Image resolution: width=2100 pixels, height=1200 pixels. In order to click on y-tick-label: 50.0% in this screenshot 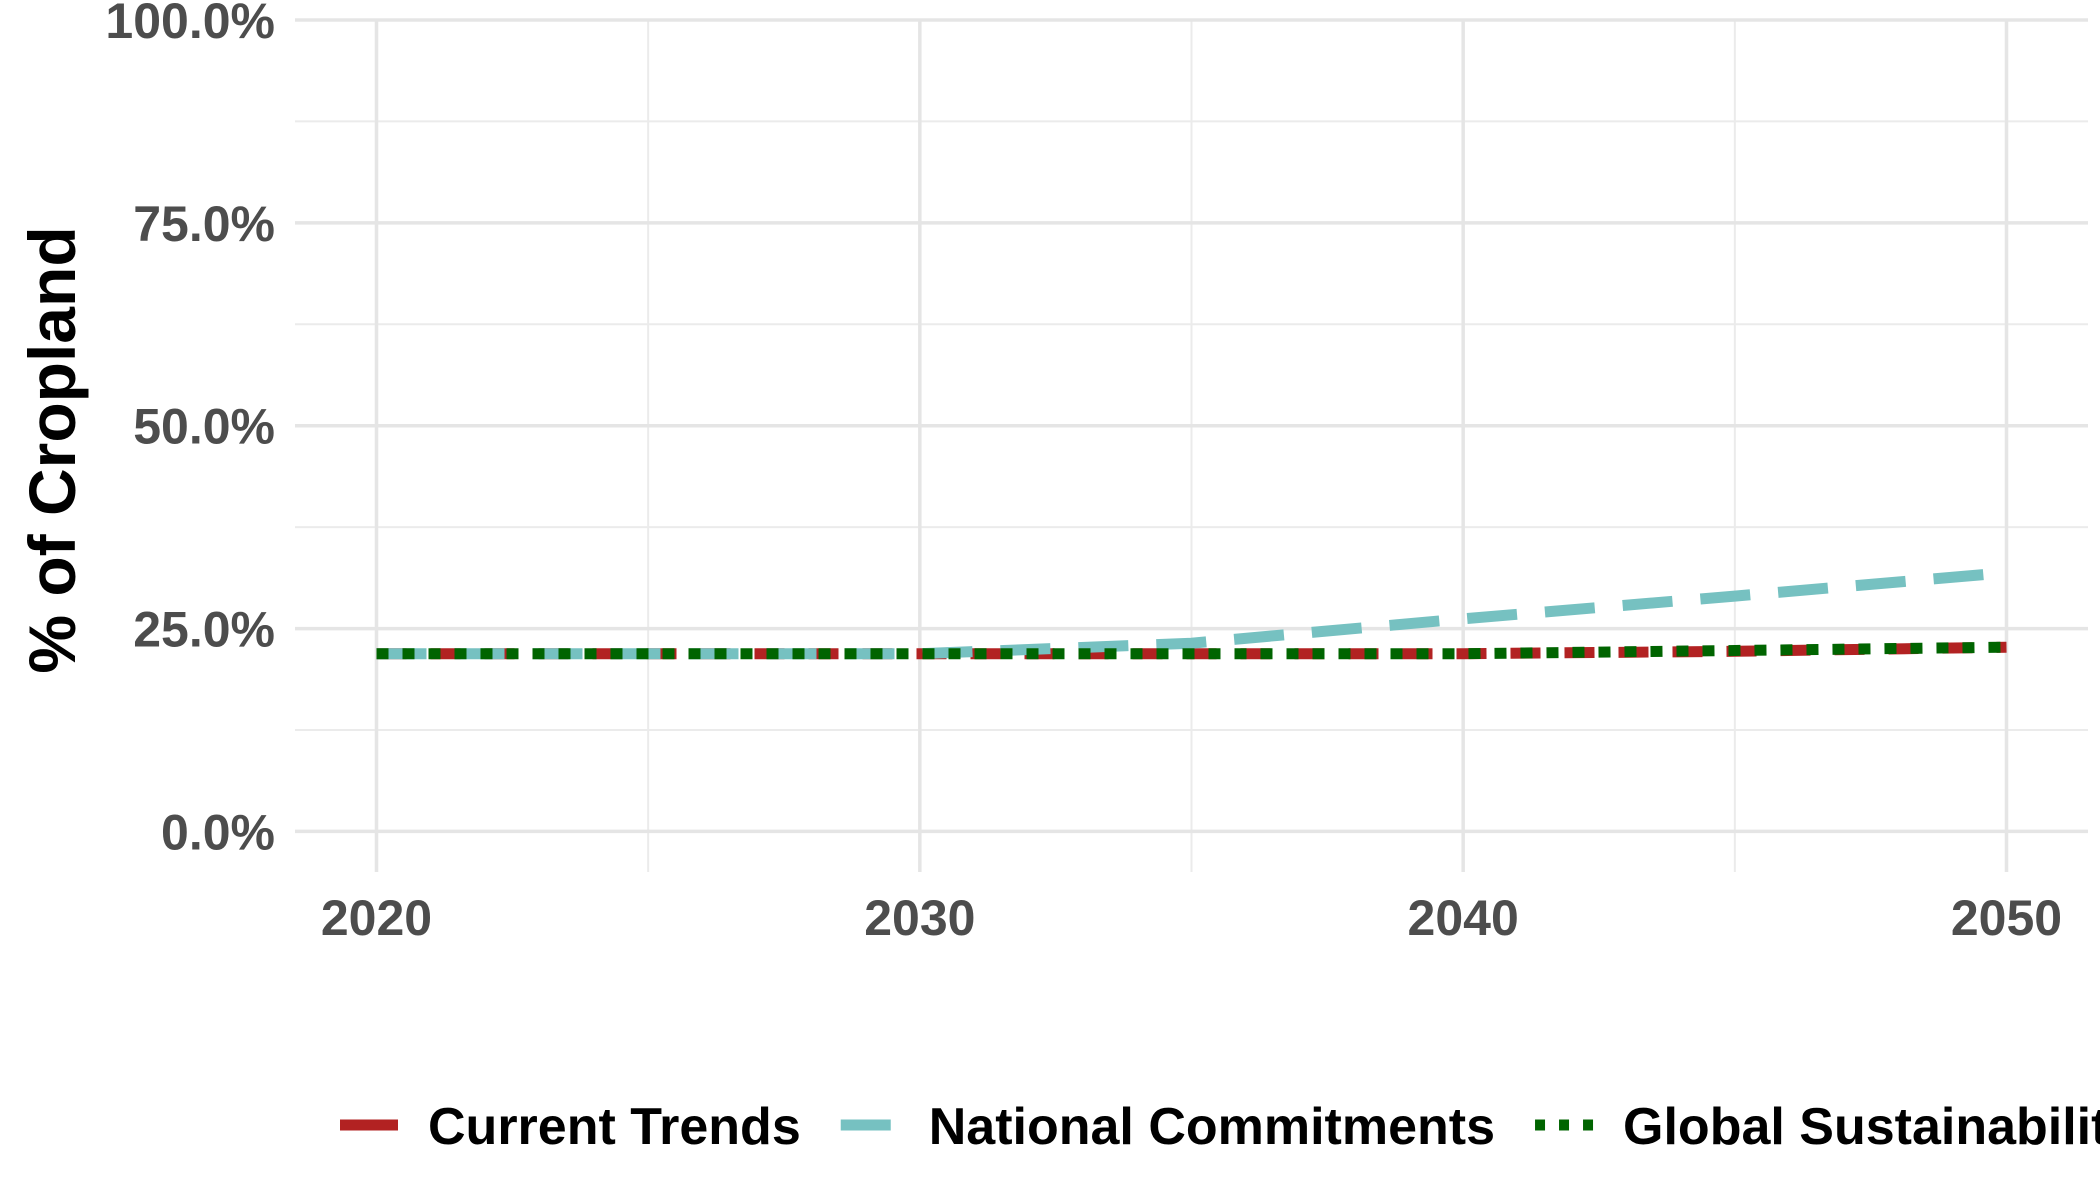, I will do `click(204, 427)`.